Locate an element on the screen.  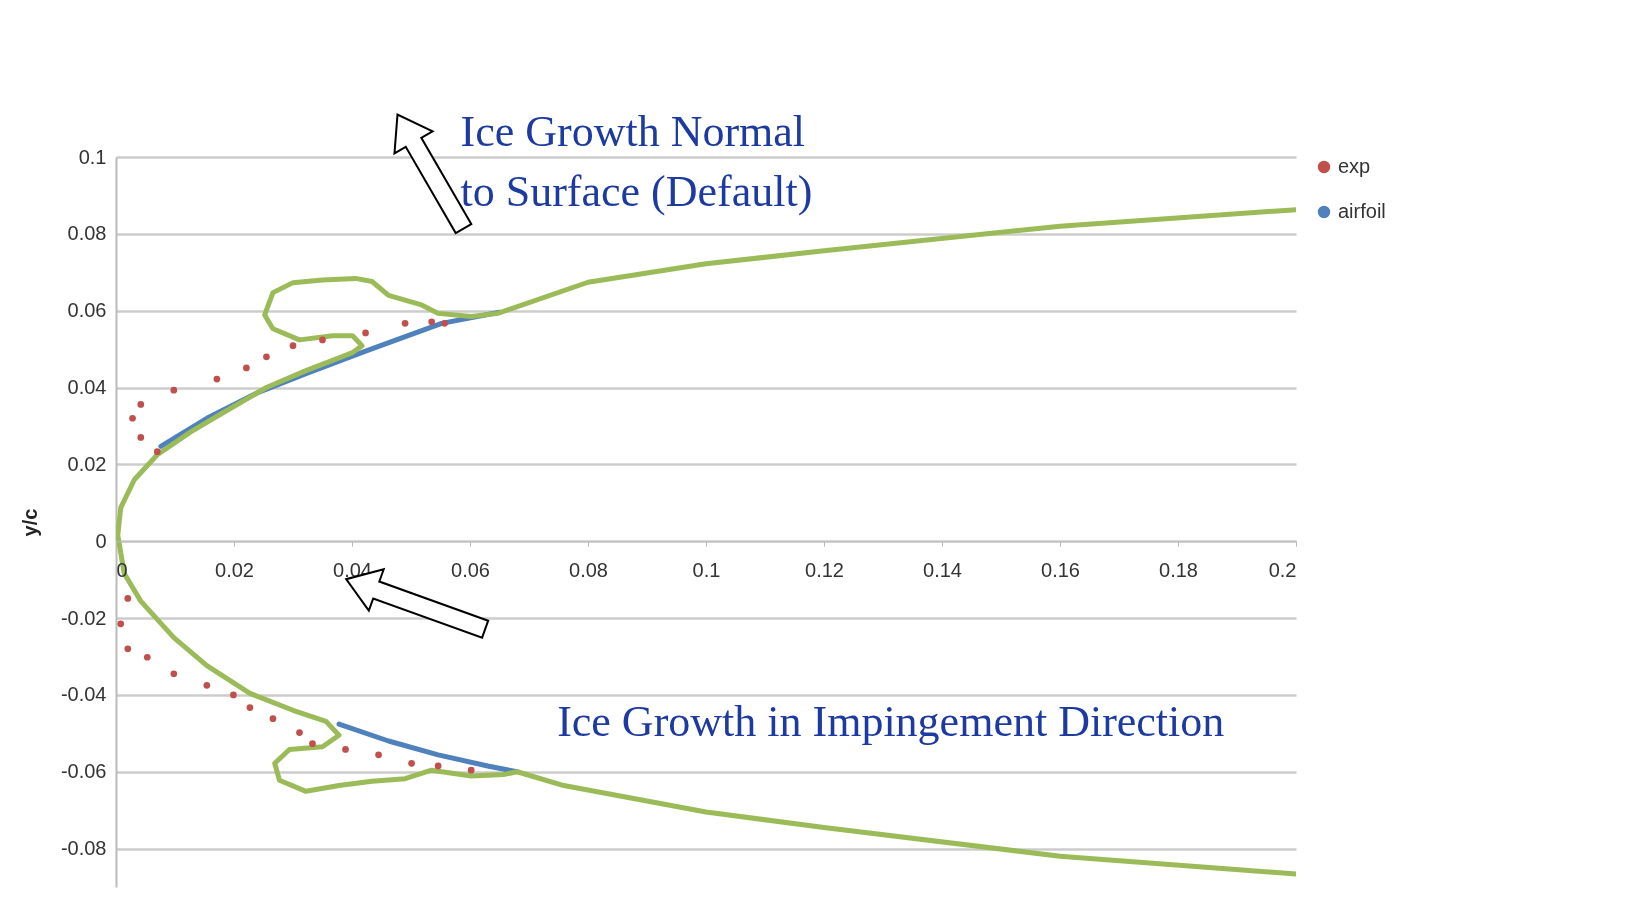
legend-label: exp is located at coordinates (1354, 166).